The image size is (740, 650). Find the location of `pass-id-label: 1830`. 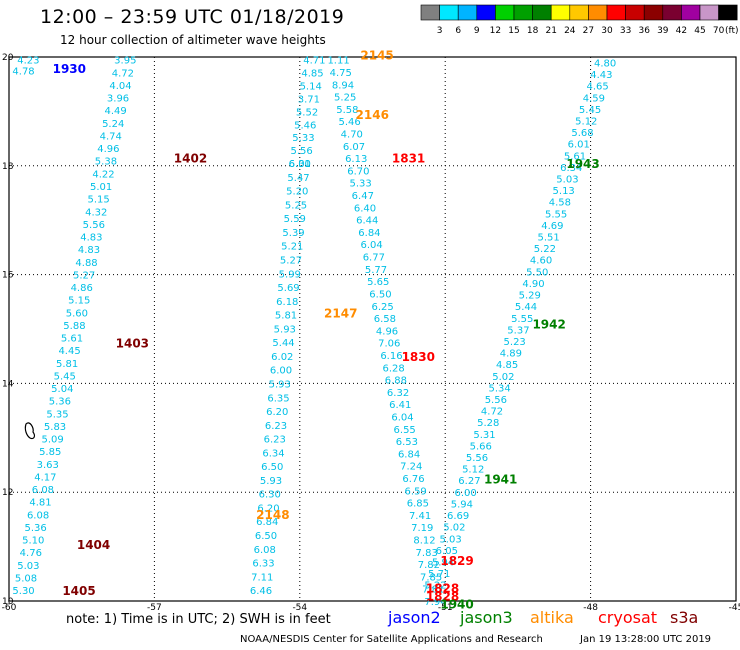

pass-id-label: 1830 is located at coordinates (418, 357).